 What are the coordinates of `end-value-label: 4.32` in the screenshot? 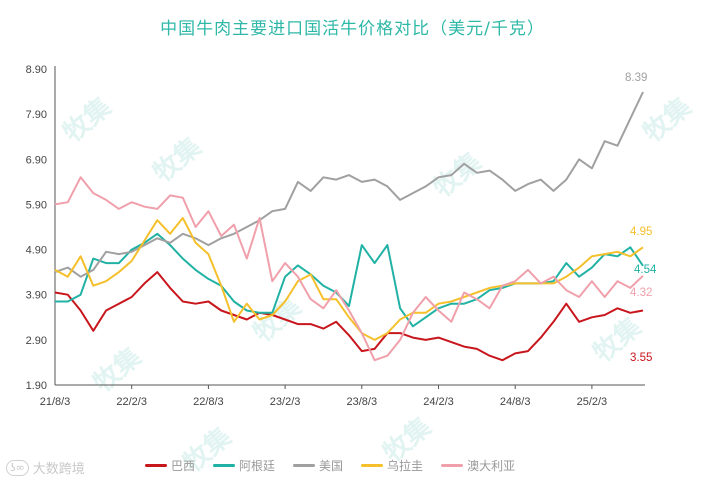 It's located at (641, 293).